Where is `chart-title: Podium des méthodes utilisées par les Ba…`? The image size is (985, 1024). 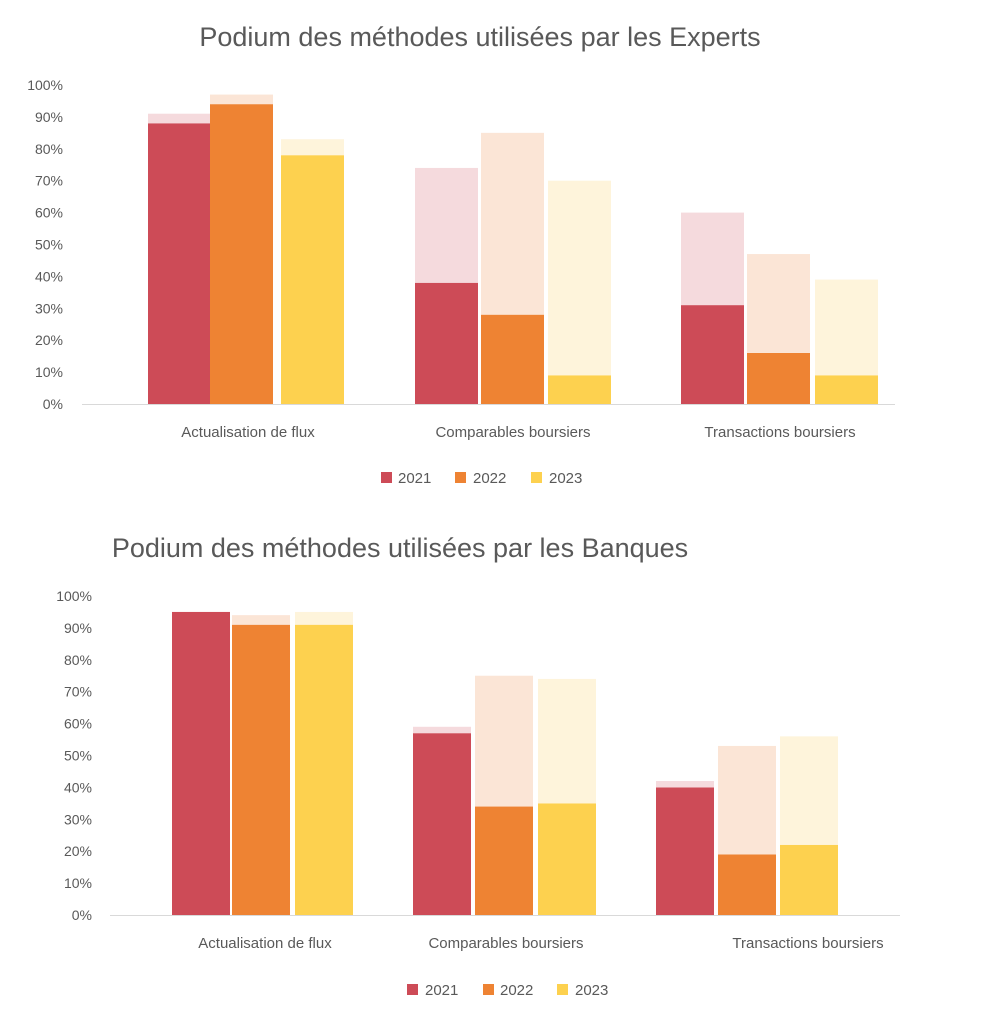
chart-title: Podium des méthodes utilisées par les Ba… is located at coordinates (400, 548).